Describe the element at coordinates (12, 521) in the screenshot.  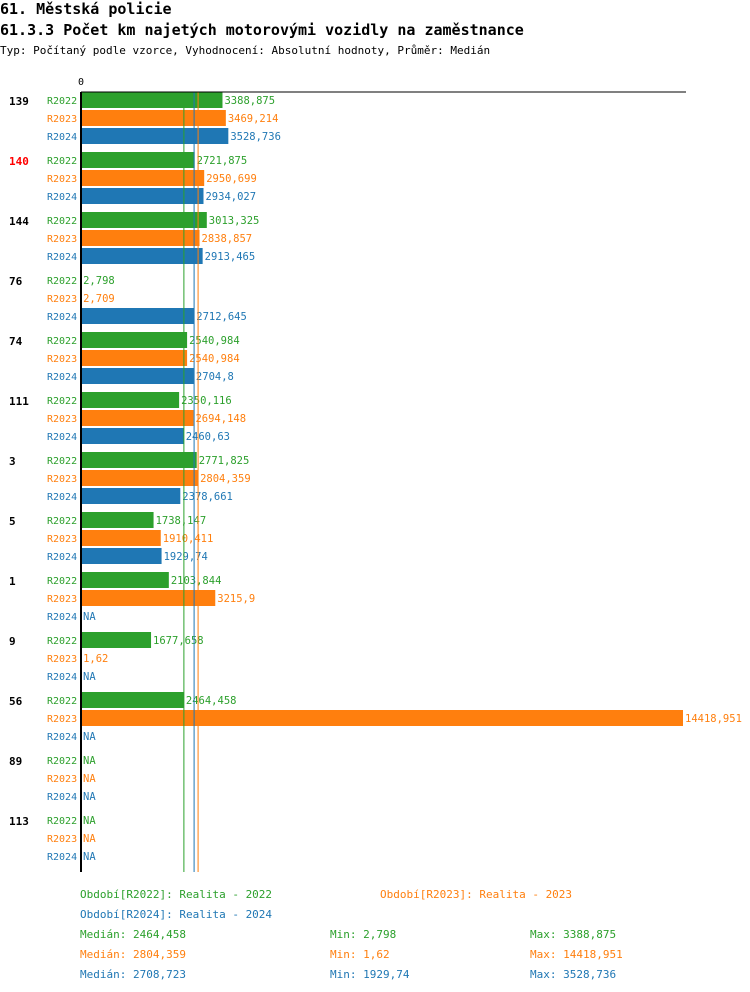
I see `group-label-5: 5` at that location.